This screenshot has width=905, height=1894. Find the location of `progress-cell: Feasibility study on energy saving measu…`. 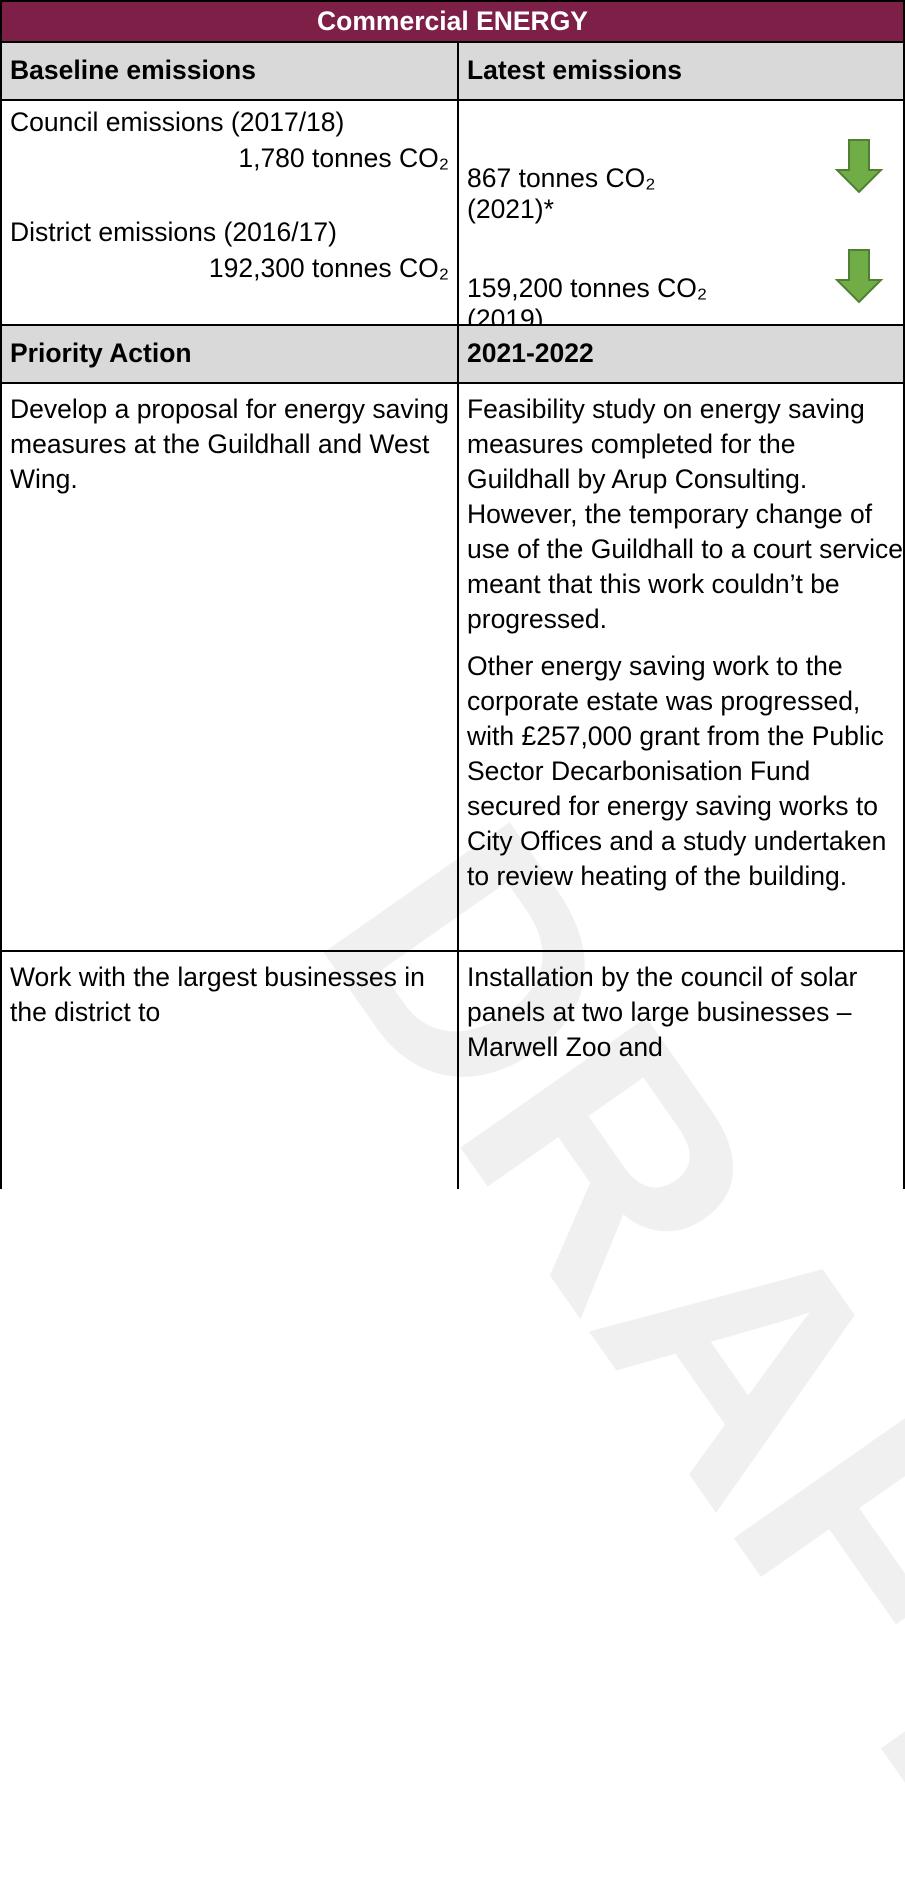

progress-cell: Feasibility study on energy saving measu… is located at coordinates (685, 643).